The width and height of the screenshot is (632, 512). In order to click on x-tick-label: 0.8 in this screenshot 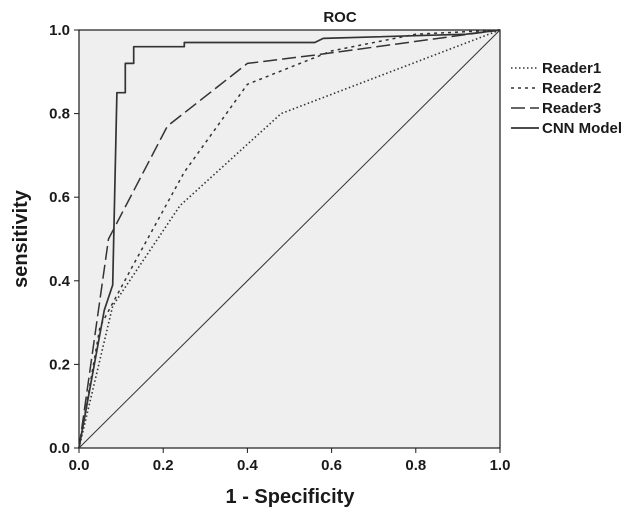, I will do `click(415, 465)`.